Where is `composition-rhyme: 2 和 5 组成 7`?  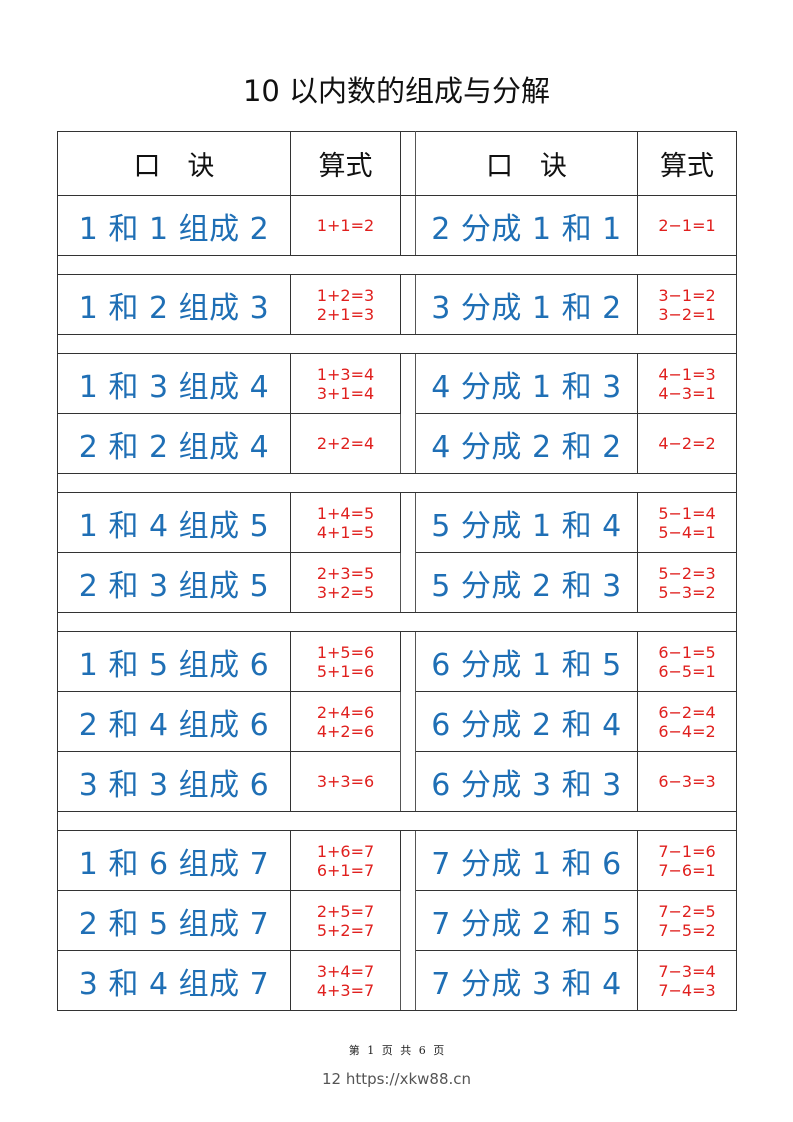 composition-rhyme: 2 和 5 组成 7 is located at coordinates (174, 920).